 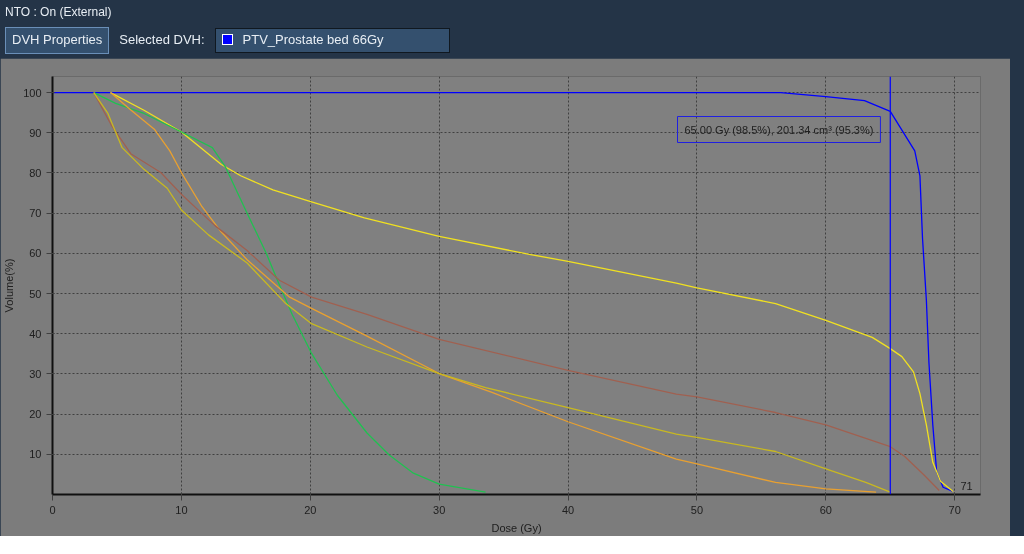 I want to click on x-tick-label: 0, so click(x=52, y=509).